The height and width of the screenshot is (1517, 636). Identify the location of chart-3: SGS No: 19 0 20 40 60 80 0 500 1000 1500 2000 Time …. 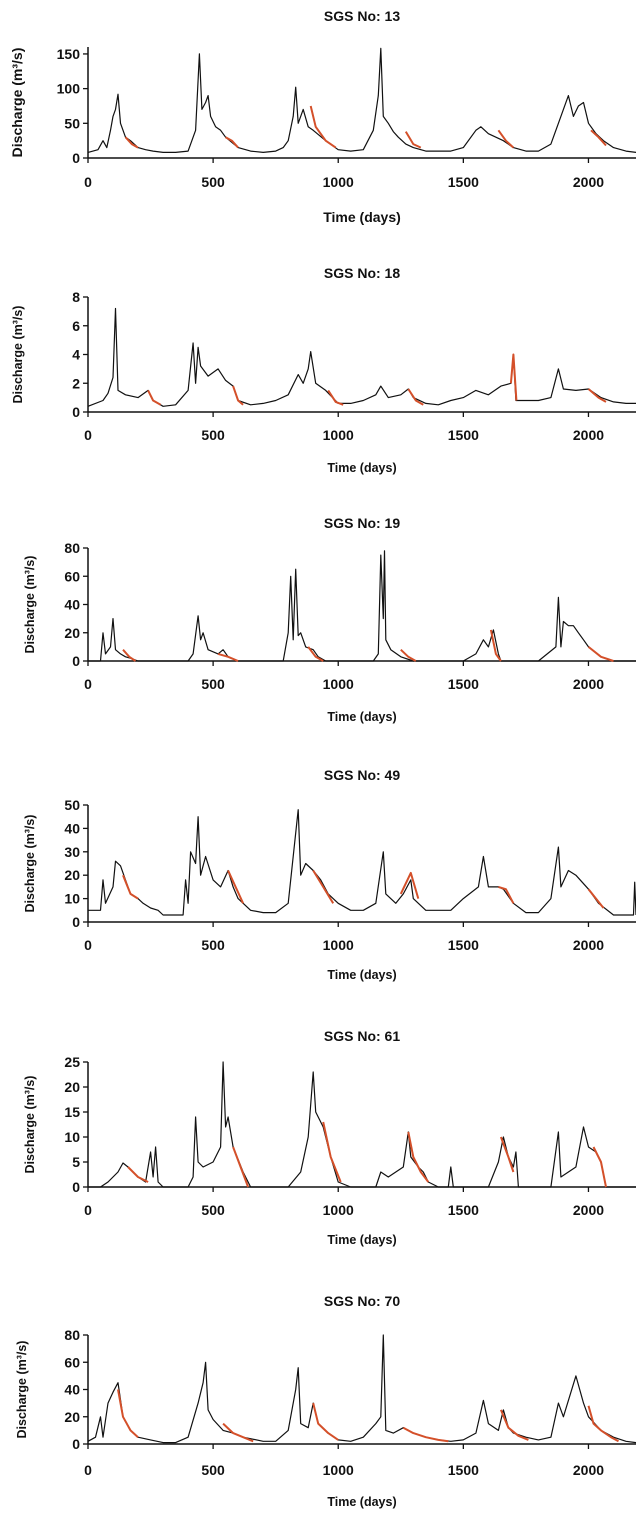
(329, 619).